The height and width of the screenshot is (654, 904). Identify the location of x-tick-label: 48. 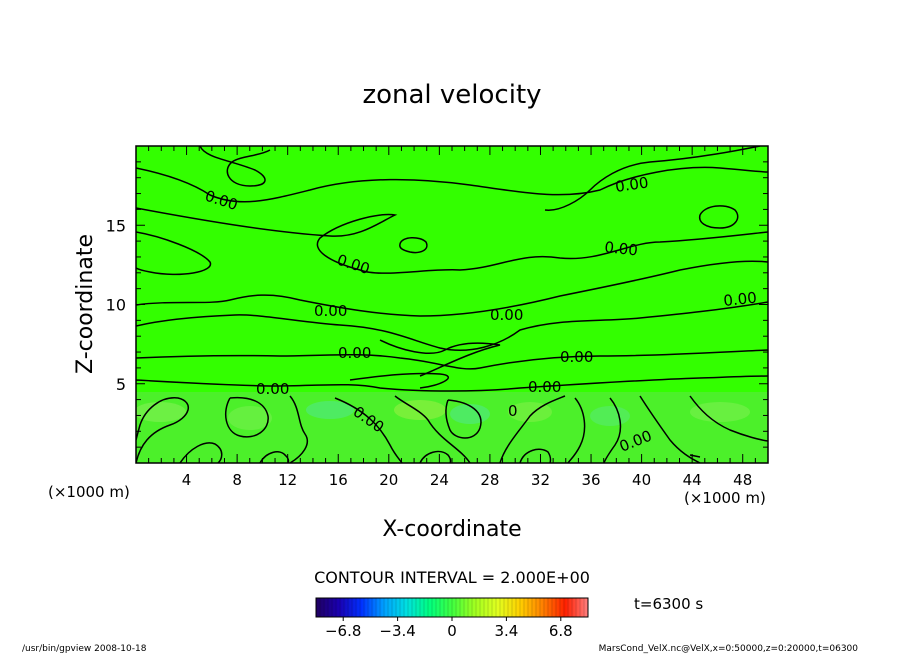
(742, 480).